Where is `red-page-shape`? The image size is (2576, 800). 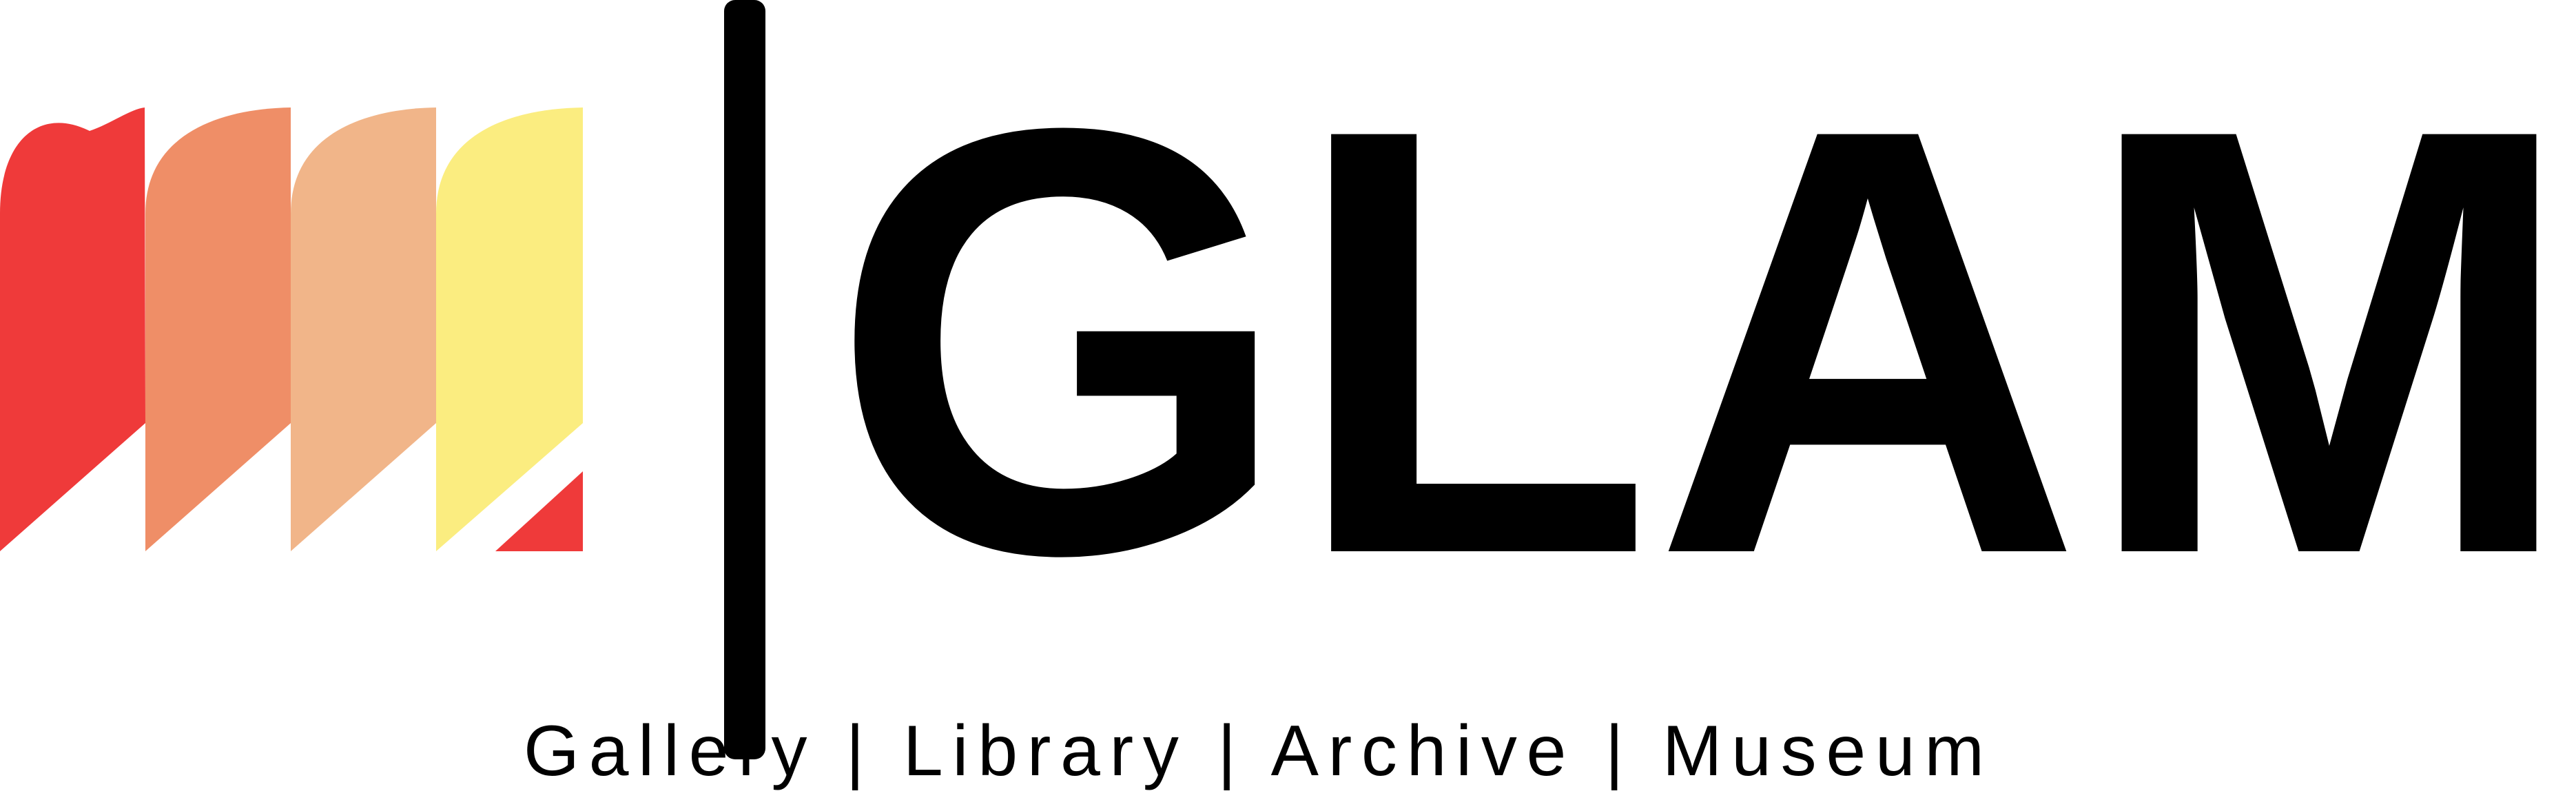 red-page-shape is located at coordinates (72, 329).